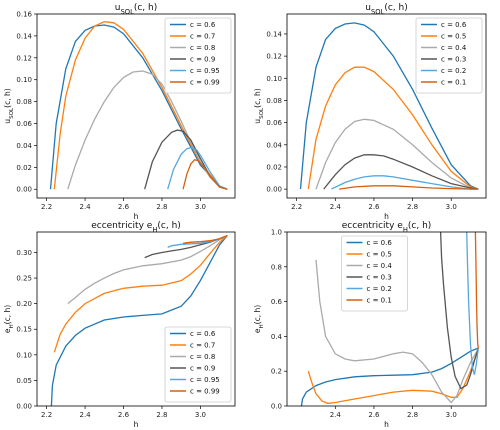 The height and width of the screenshot is (430, 500). Describe the element at coordinates (24, 253) in the screenshot. I see `y-tick-label: 0.30` at that location.